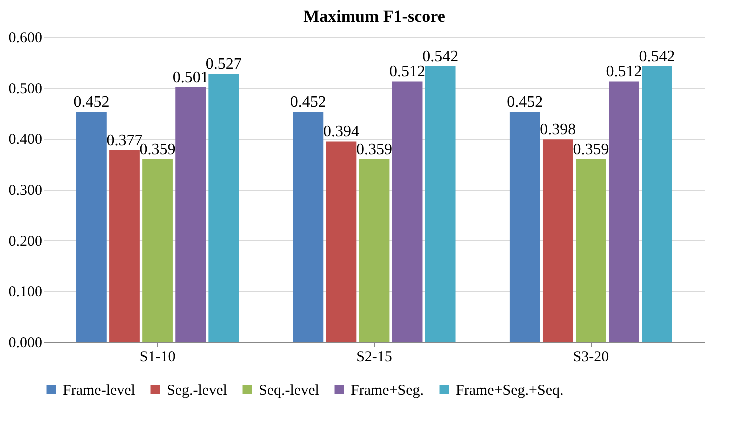 The height and width of the screenshot is (422, 729). I want to click on y-tick-label: 0.100, so click(25, 292).